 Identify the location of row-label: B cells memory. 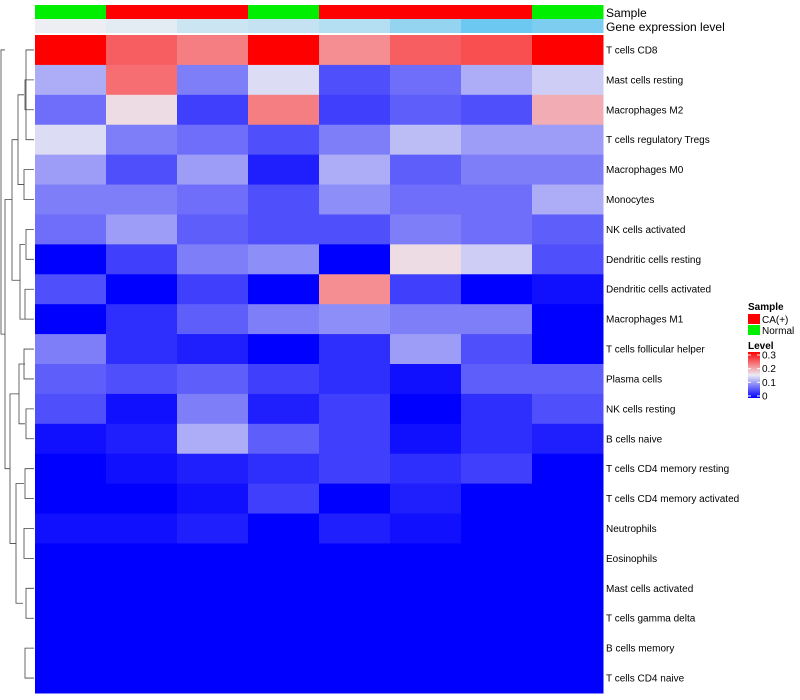
(640, 649).